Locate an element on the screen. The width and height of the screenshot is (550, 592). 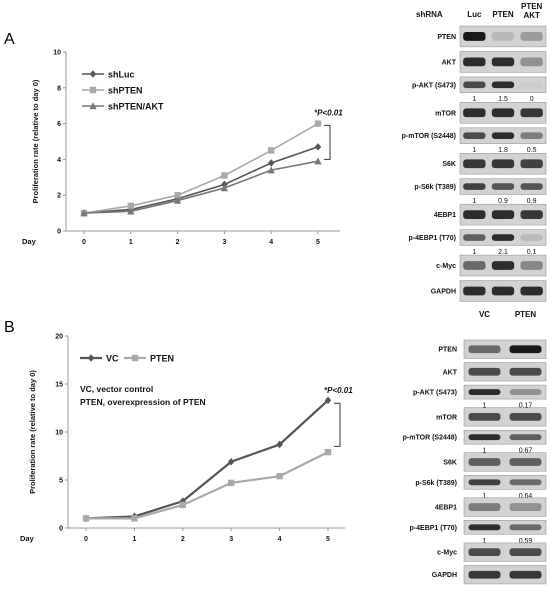
blot-row-label: PTEN is located at coordinates (447, 350).